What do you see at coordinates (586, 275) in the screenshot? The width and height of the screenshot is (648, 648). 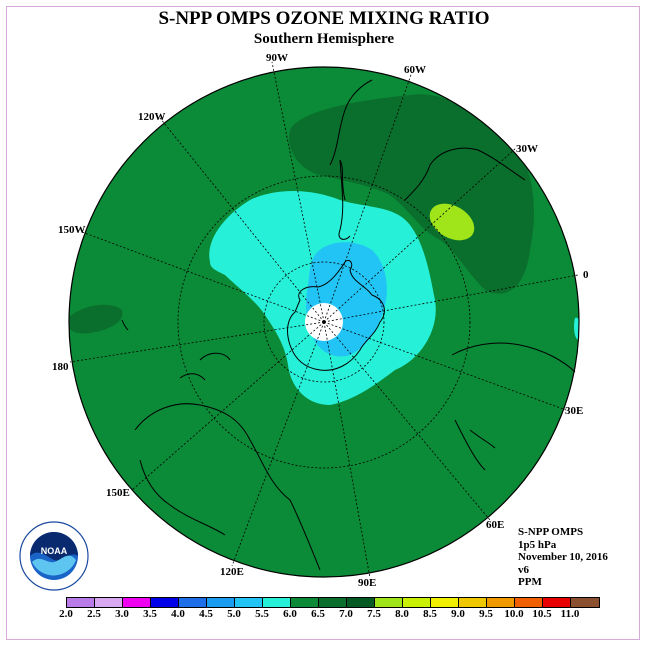 I see `lon-label-0: 0` at bounding box center [586, 275].